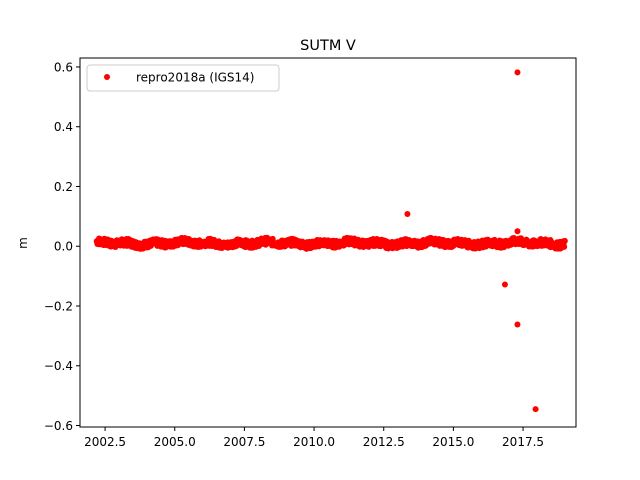  Describe the element at coordinates (244, 442) in the screenshot. I see `x-tick-label: 2007.5` at that location.